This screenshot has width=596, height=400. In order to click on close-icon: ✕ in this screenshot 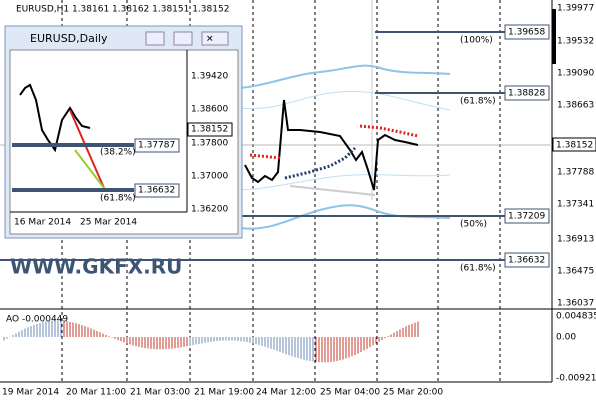, I will do `click(210, 40)`.